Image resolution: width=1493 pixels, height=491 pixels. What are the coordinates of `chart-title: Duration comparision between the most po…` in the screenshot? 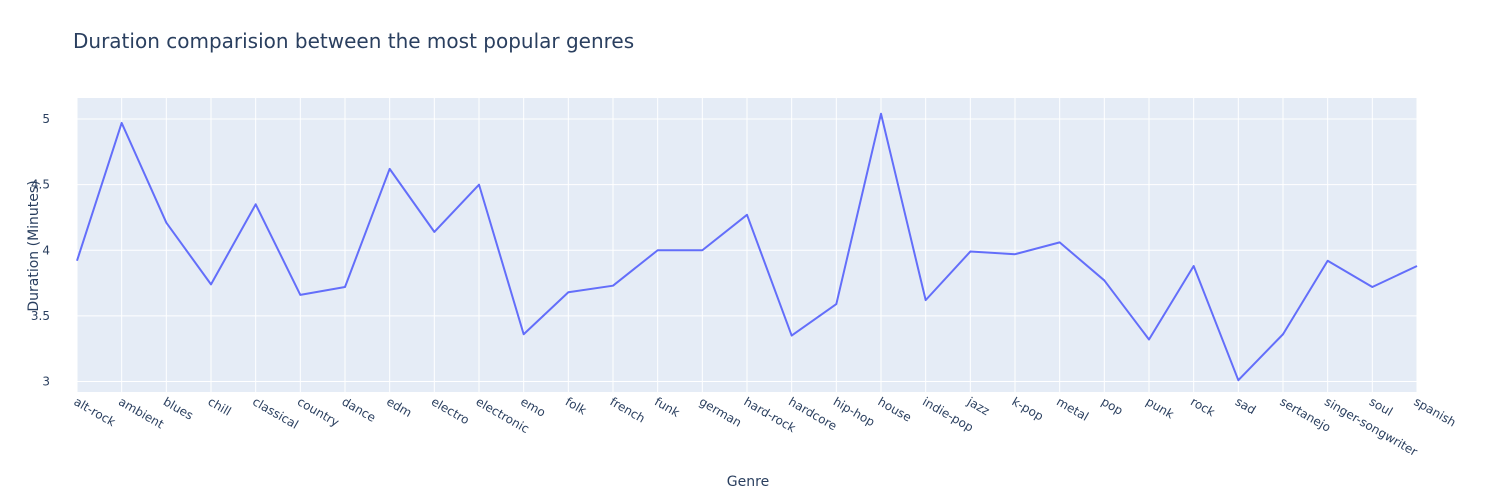 It's located at (353, 41).